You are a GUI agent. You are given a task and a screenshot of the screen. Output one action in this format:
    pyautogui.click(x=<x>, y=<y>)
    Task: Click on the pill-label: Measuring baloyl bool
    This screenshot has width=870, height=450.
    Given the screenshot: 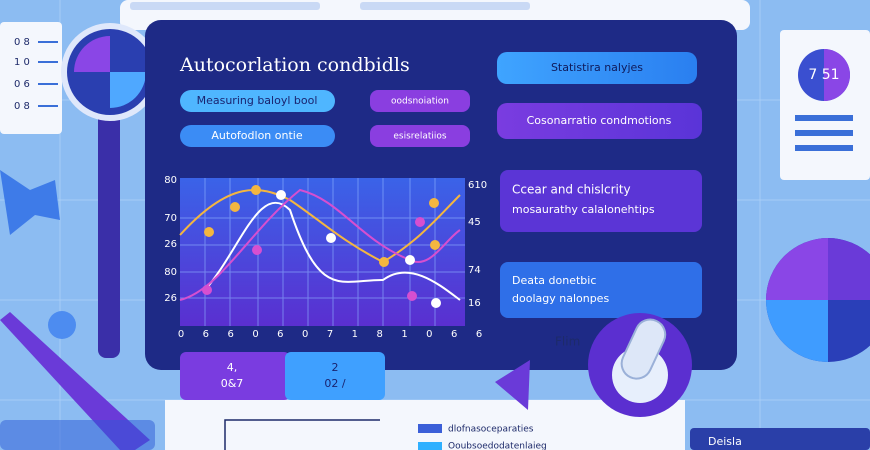 What is the action you would take?
    pyautogui.click(x=257, y=100)
    